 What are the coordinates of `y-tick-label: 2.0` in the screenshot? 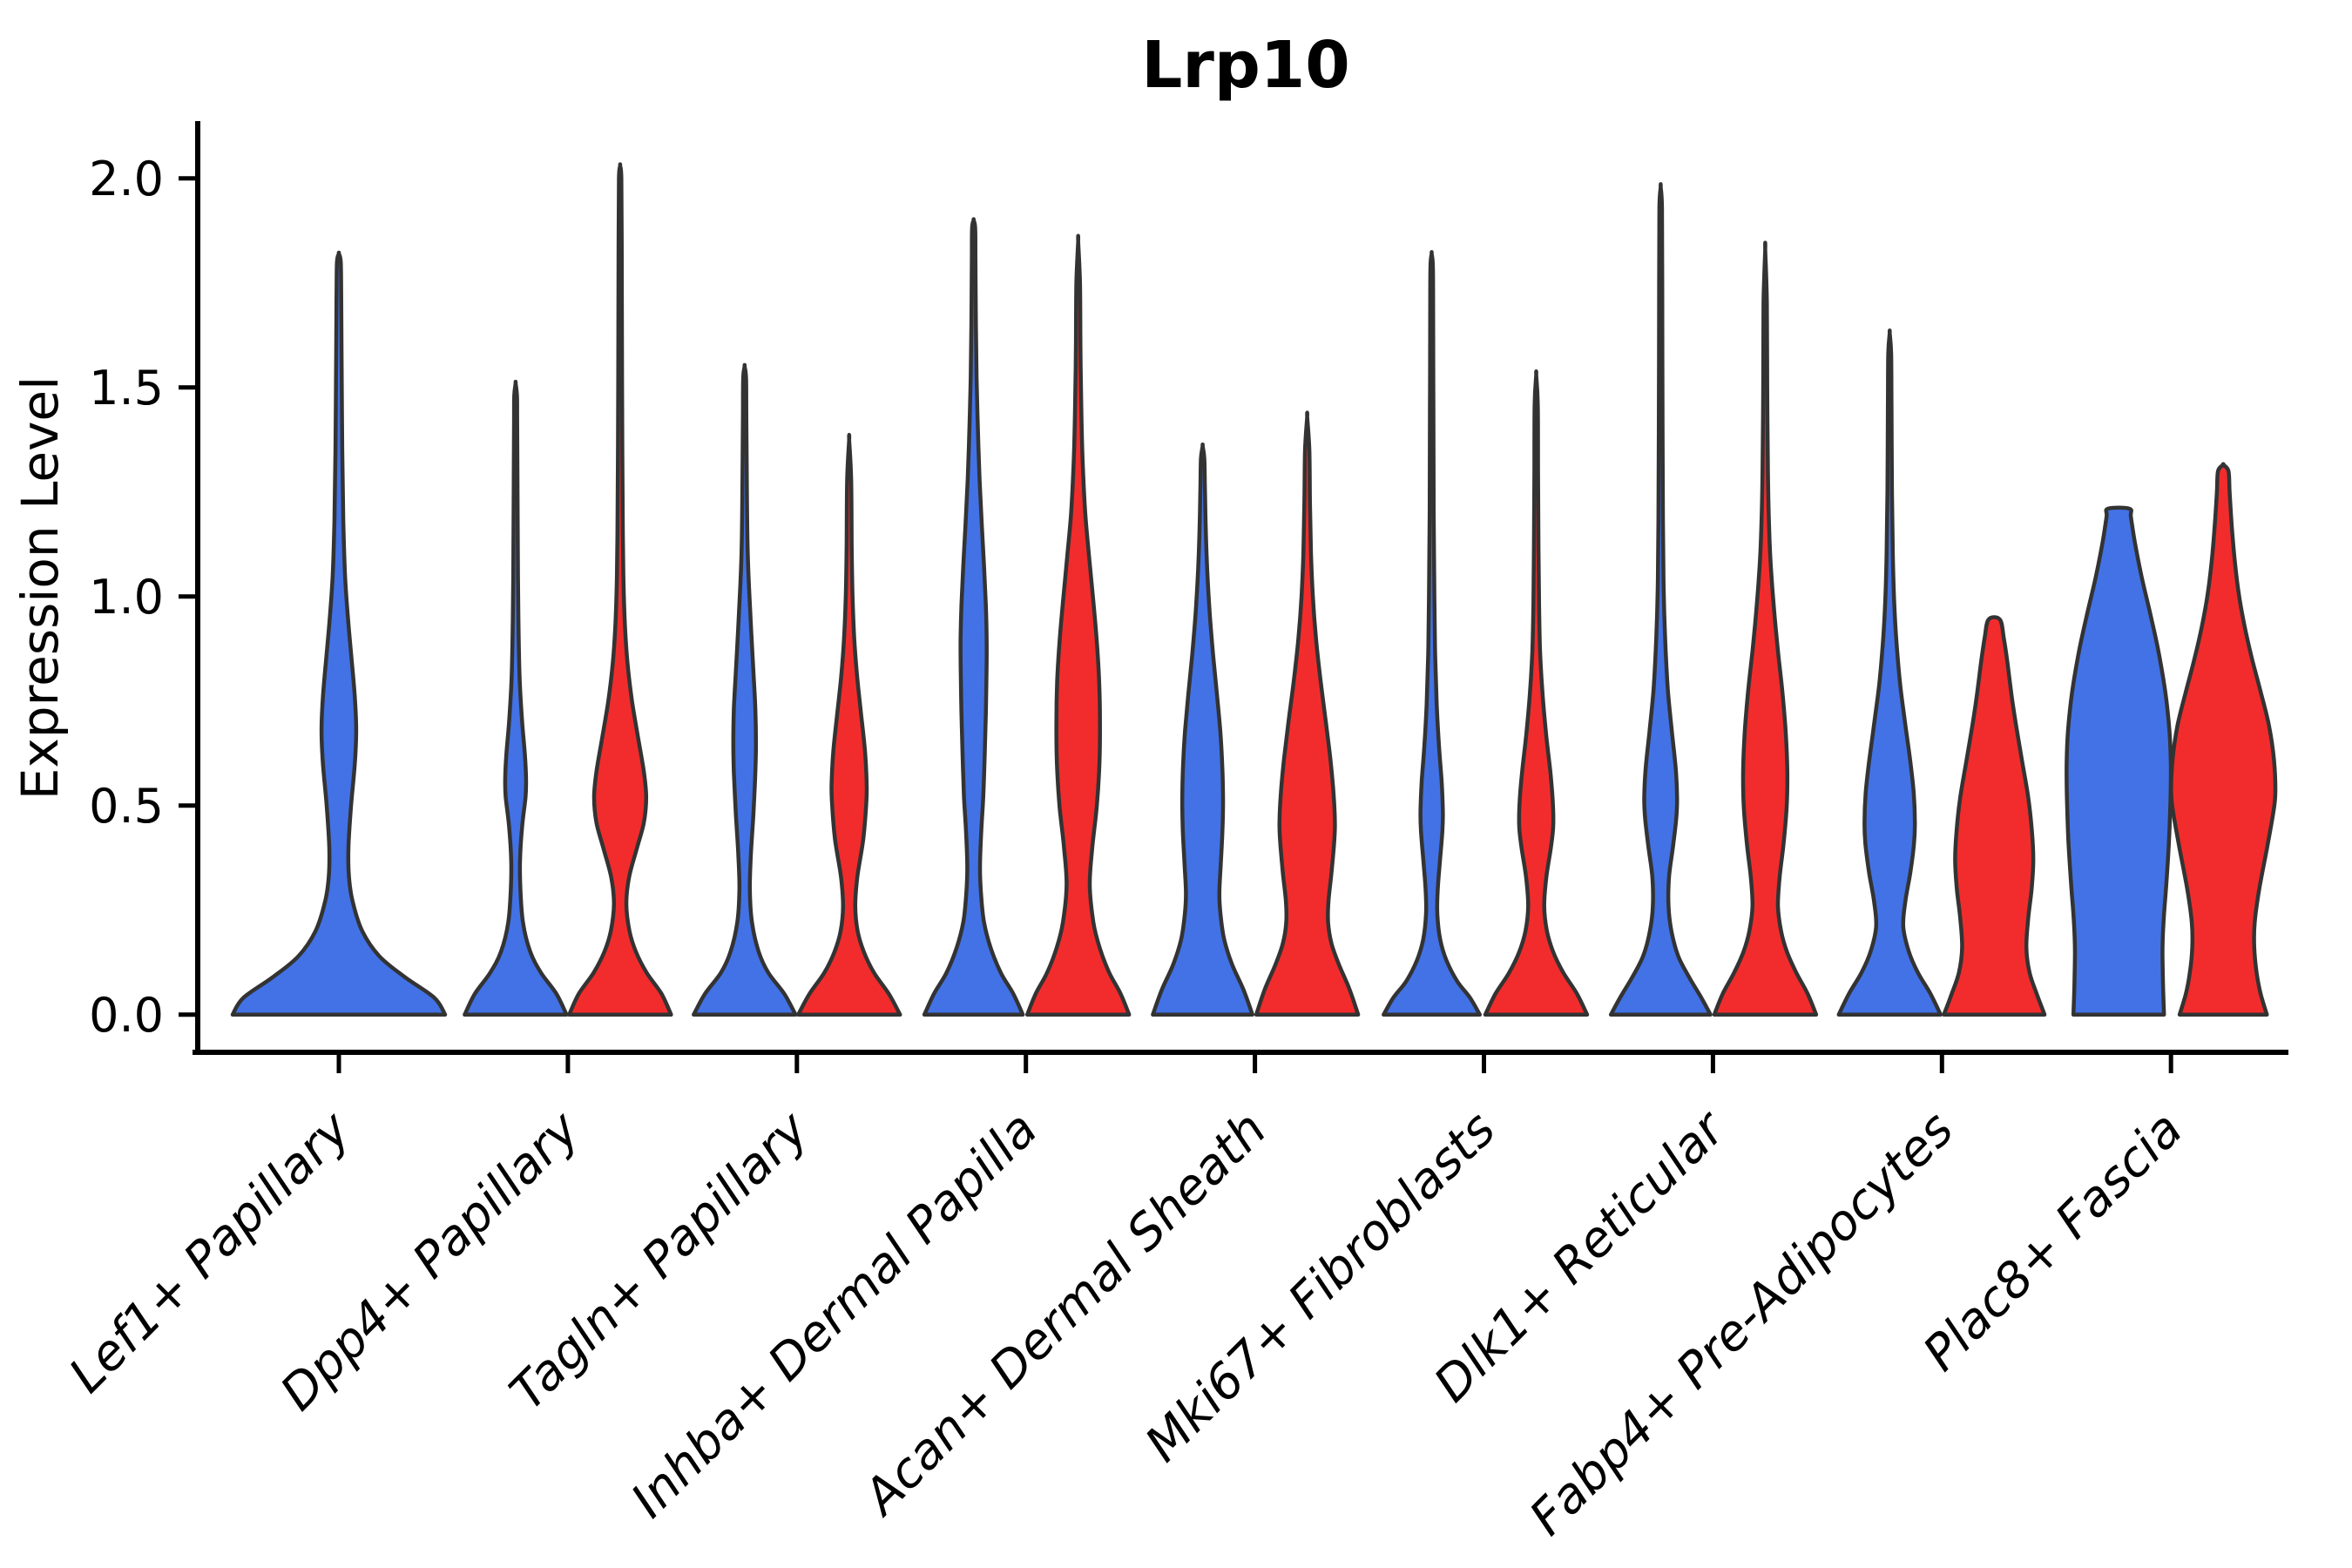 It's located at (126, 179).